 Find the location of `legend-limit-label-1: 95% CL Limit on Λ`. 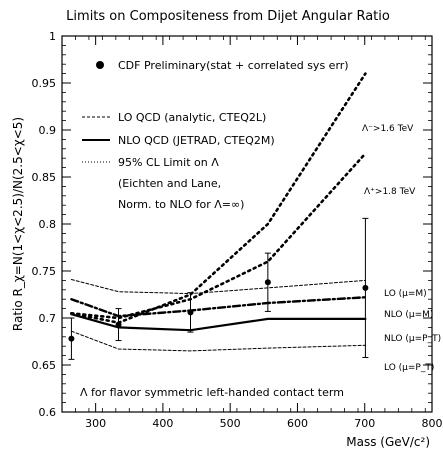

legend-limit-label-1: 95% CL Limit on Λ is located at coordinates (168, 162).